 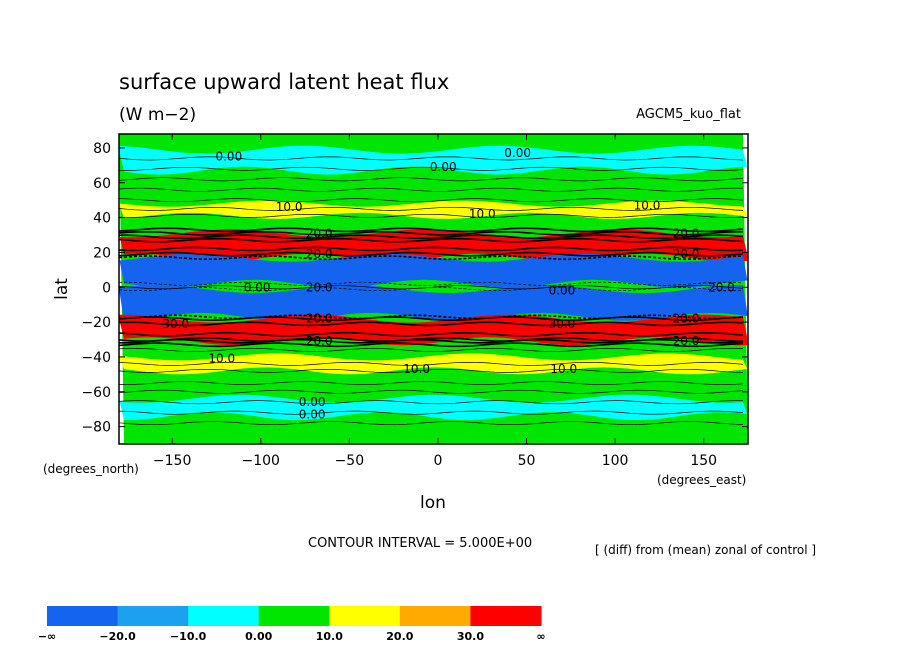 I want to click on y-units: (degrees_north), so click(x=91, y=469).